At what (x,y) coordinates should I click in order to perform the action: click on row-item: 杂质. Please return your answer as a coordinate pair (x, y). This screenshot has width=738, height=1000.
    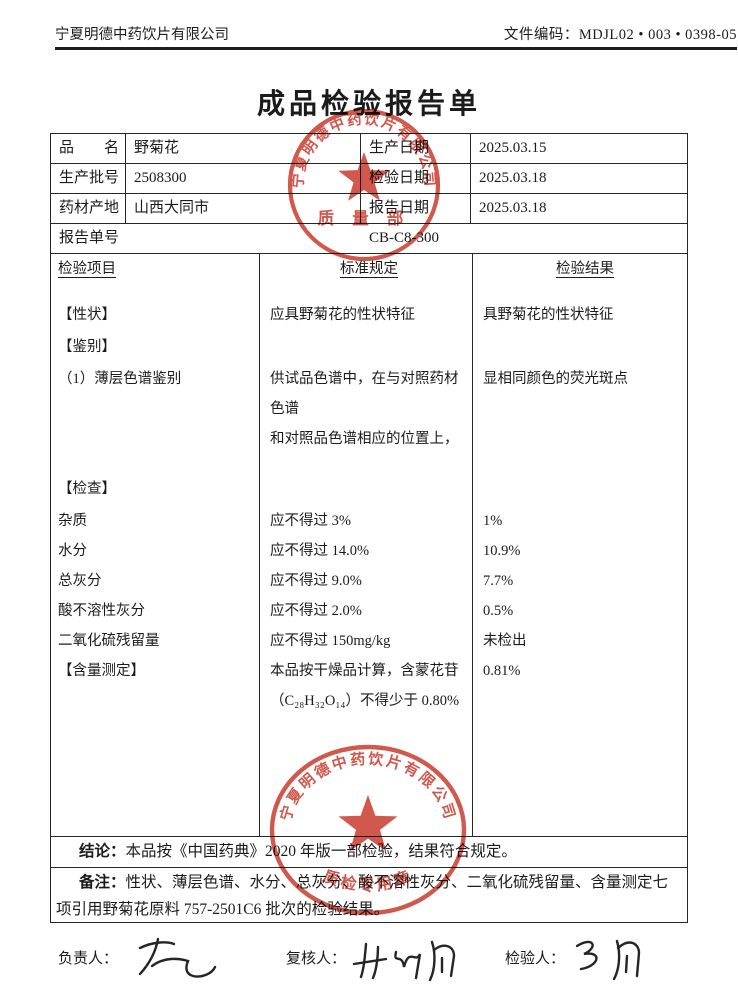
    Looking at the image, I should click on (155, 521).